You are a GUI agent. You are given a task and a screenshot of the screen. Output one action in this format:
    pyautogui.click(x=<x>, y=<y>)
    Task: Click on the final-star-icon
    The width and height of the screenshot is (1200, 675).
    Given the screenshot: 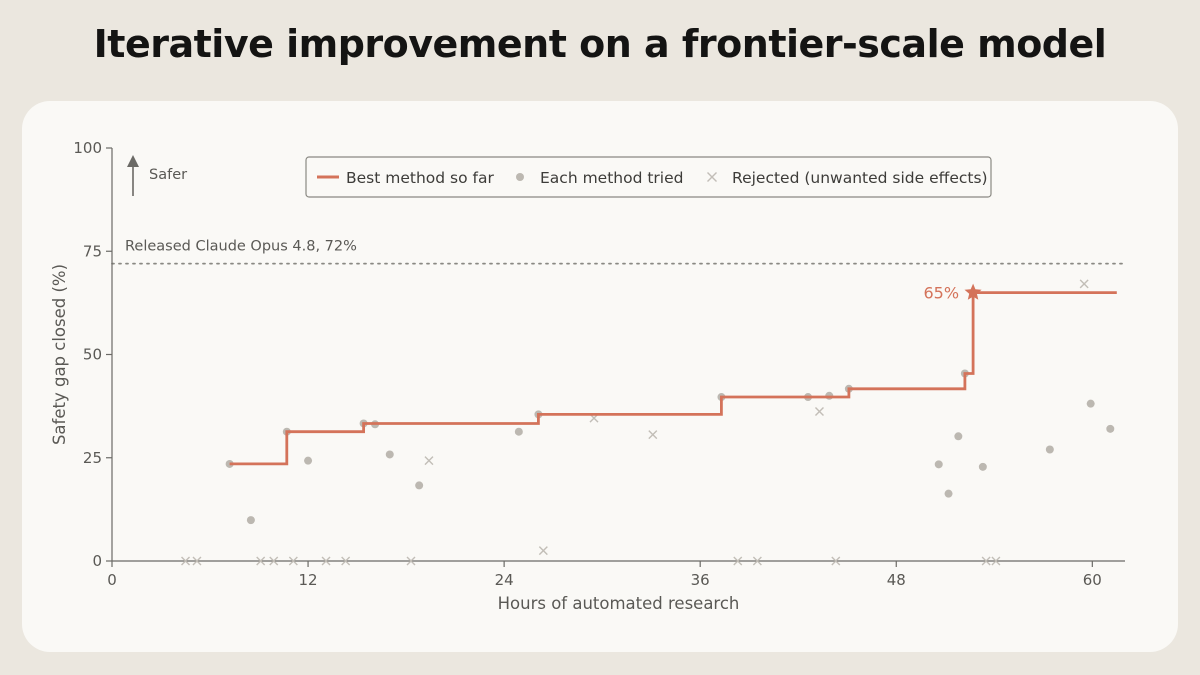 What is the action you would take?
    pyautogui.click(x=973, y=291)
    